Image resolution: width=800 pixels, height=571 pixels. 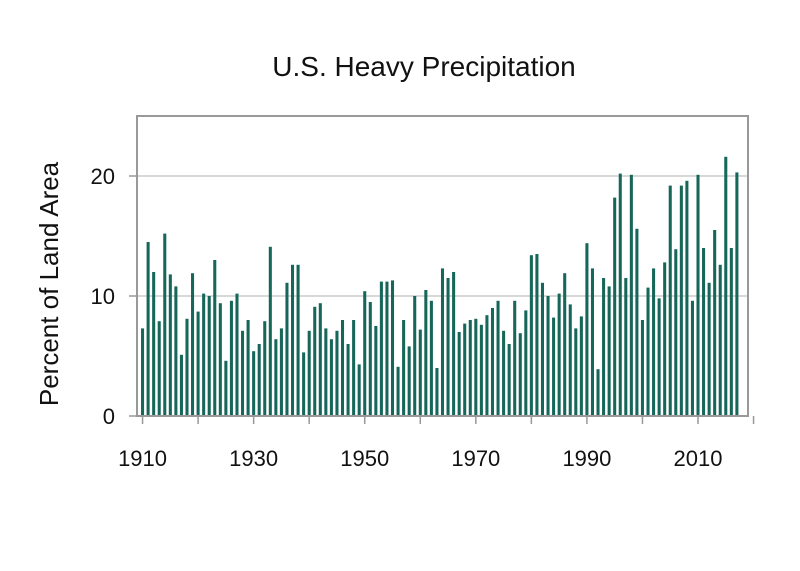 What do you see at coordinates (526, 363) in the screenshot?
I see `bar-1979` at bounding box center [526, 363].